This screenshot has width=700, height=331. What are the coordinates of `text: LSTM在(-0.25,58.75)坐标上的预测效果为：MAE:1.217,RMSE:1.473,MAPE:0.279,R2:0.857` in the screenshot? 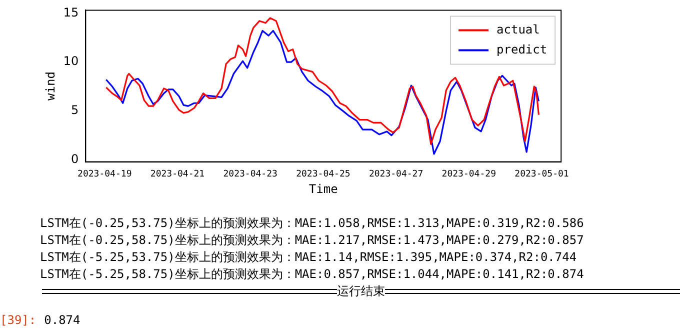 It's located at (312, 240).